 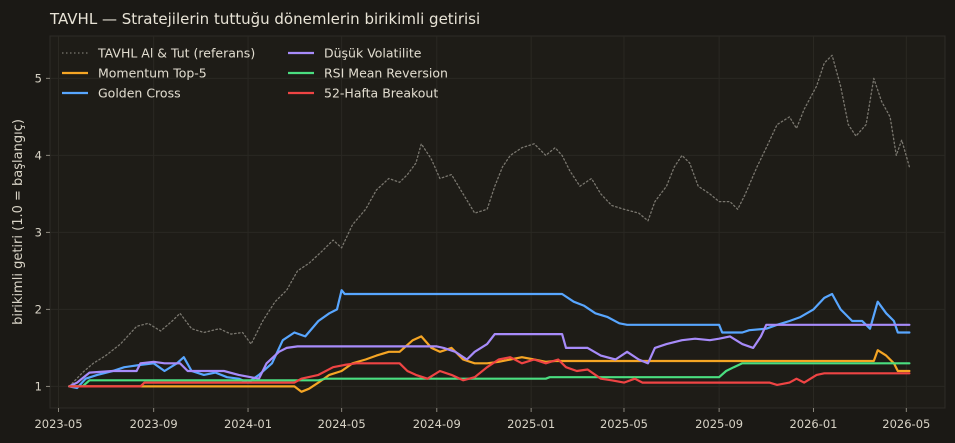 What do you see at coordinates (58, 424) in the screenshot?
I see `x-tick-label: 2023-05` at bounding box center [58, 424].